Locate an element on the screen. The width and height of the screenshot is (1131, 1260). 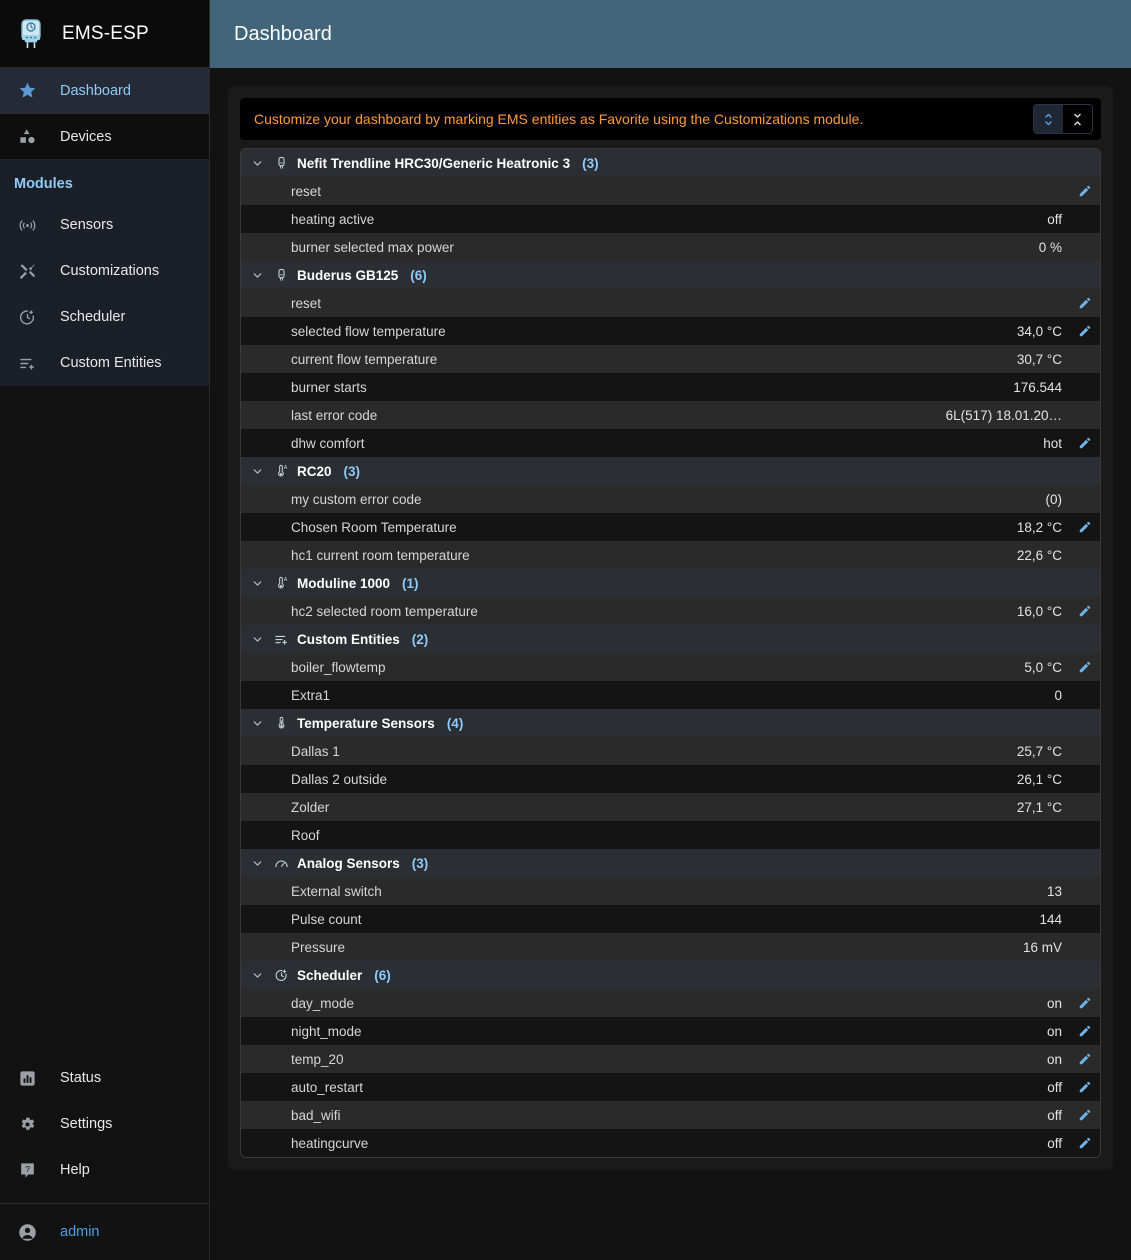
sidebar-item-settings: Settings is located at coordinates (104, 1124).